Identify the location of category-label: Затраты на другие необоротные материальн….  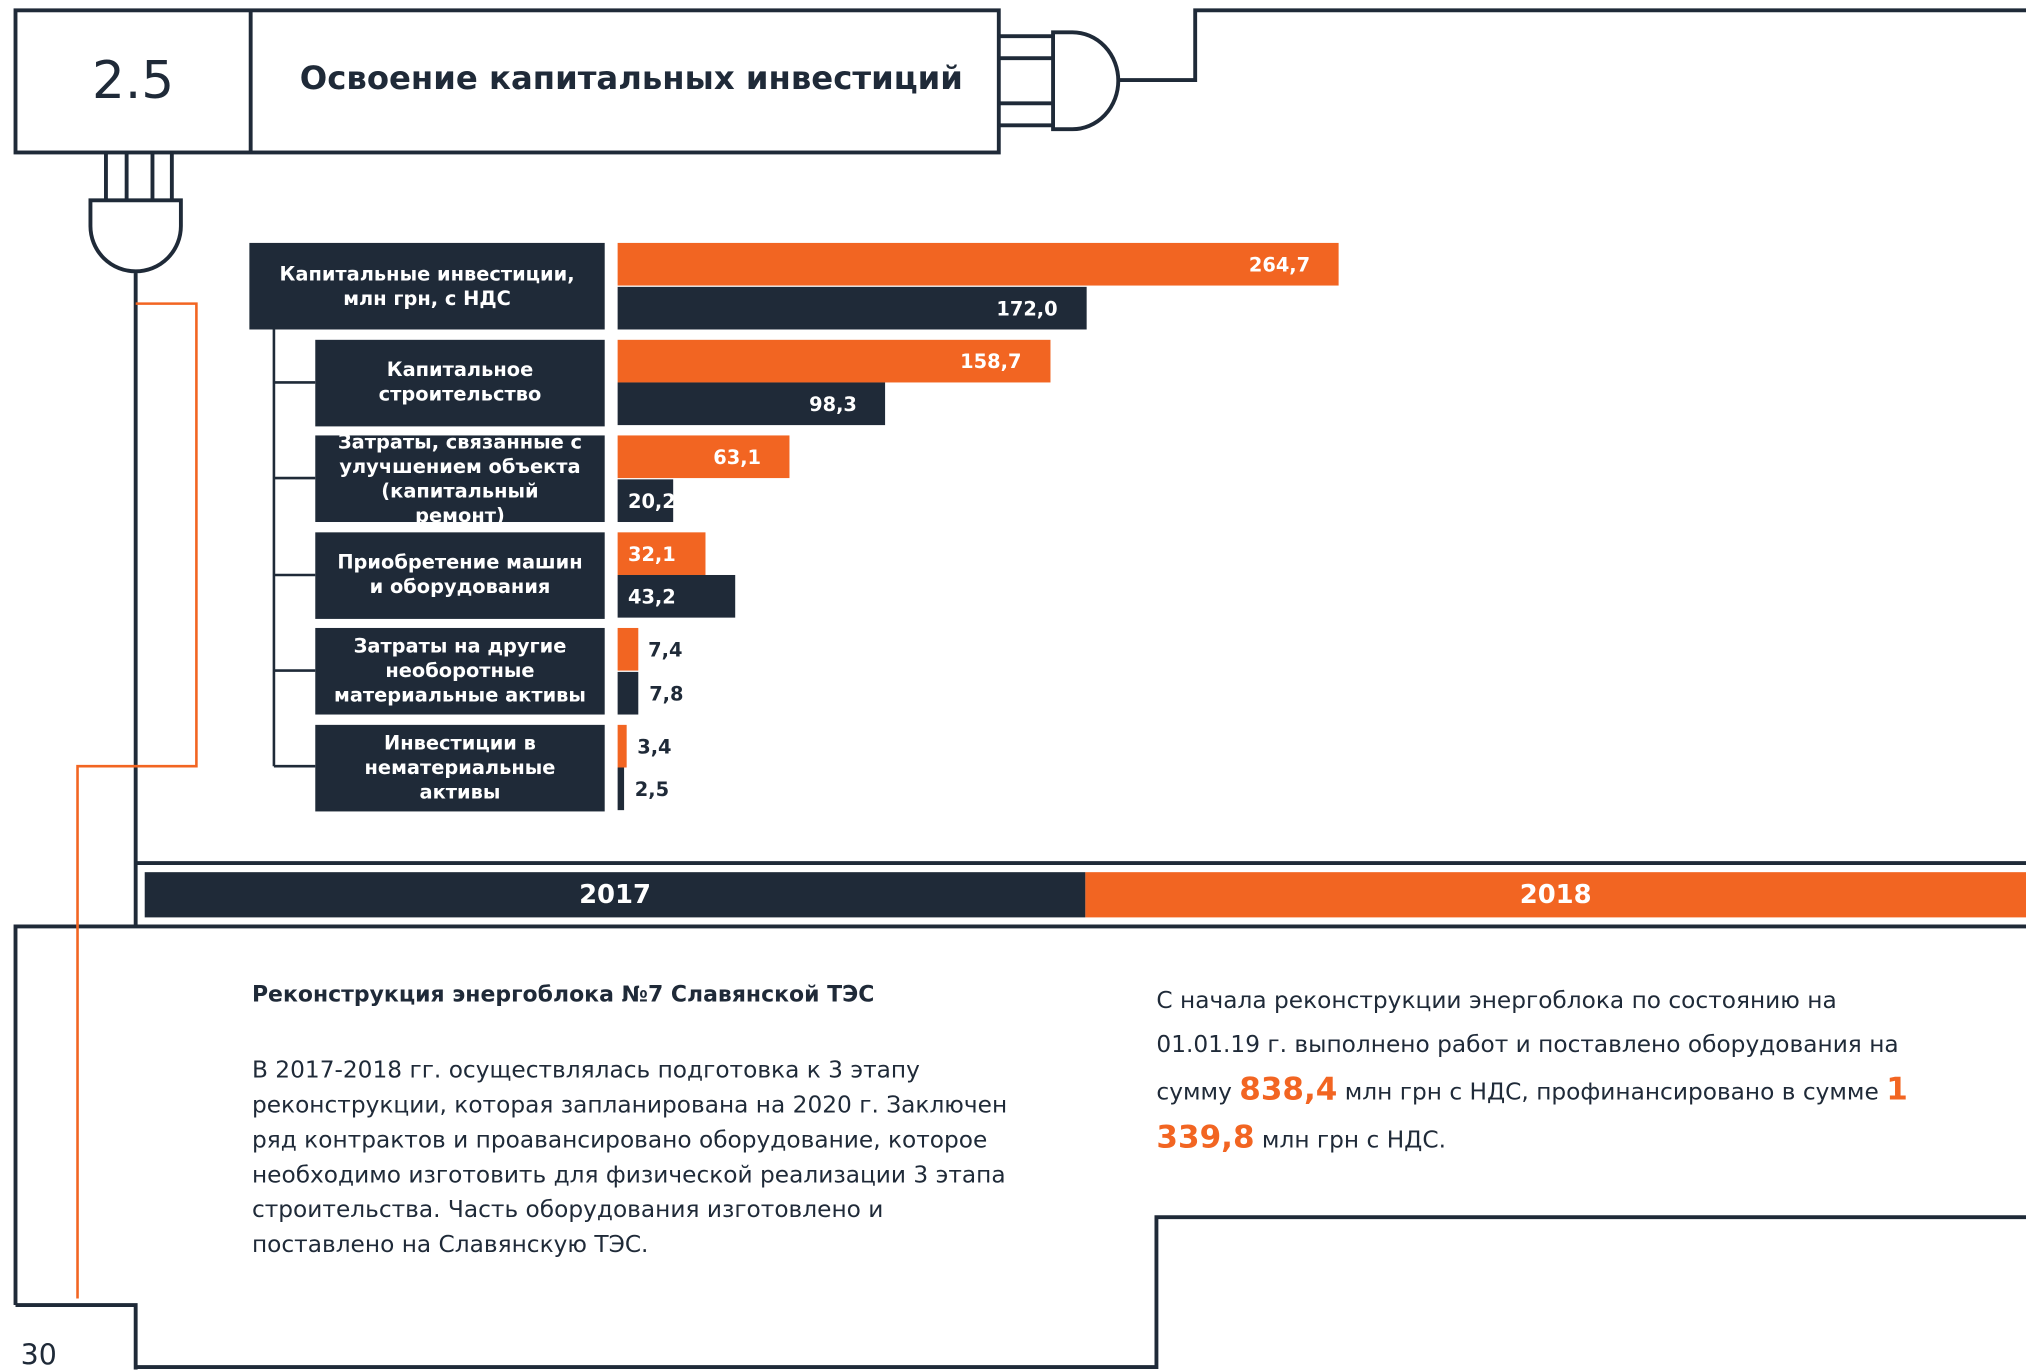
(460, 671).